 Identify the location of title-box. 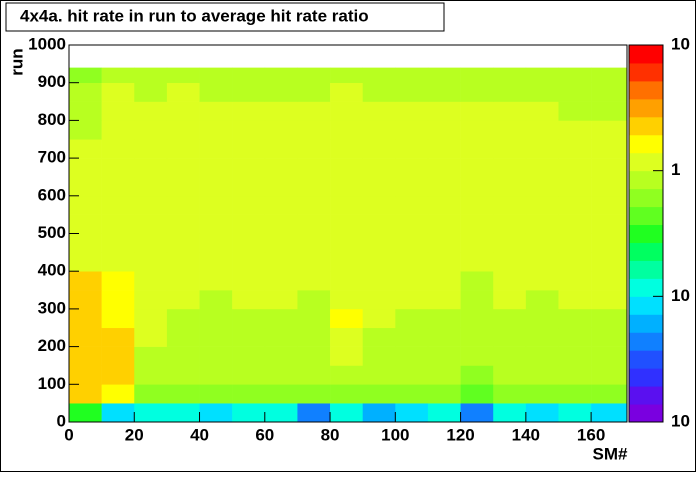
(225, 17).